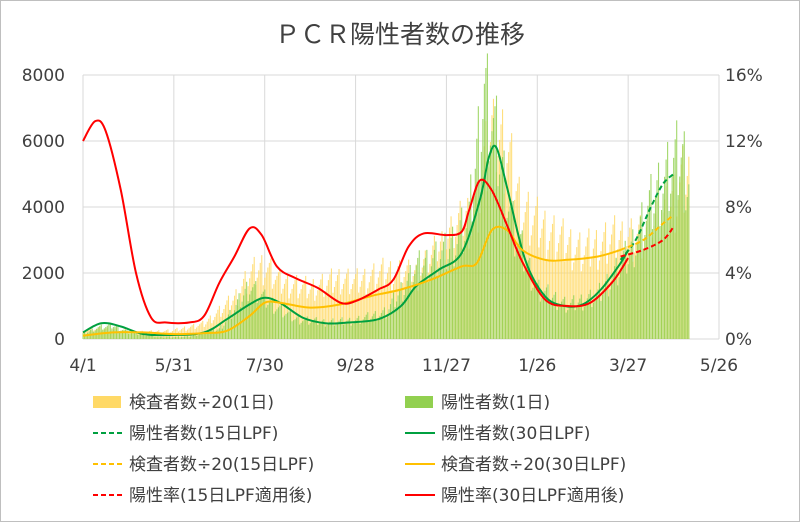  Describe the element at coordinates (43, 208) in the screenshot. I see `y-left-tick-label: 4000` at that location.